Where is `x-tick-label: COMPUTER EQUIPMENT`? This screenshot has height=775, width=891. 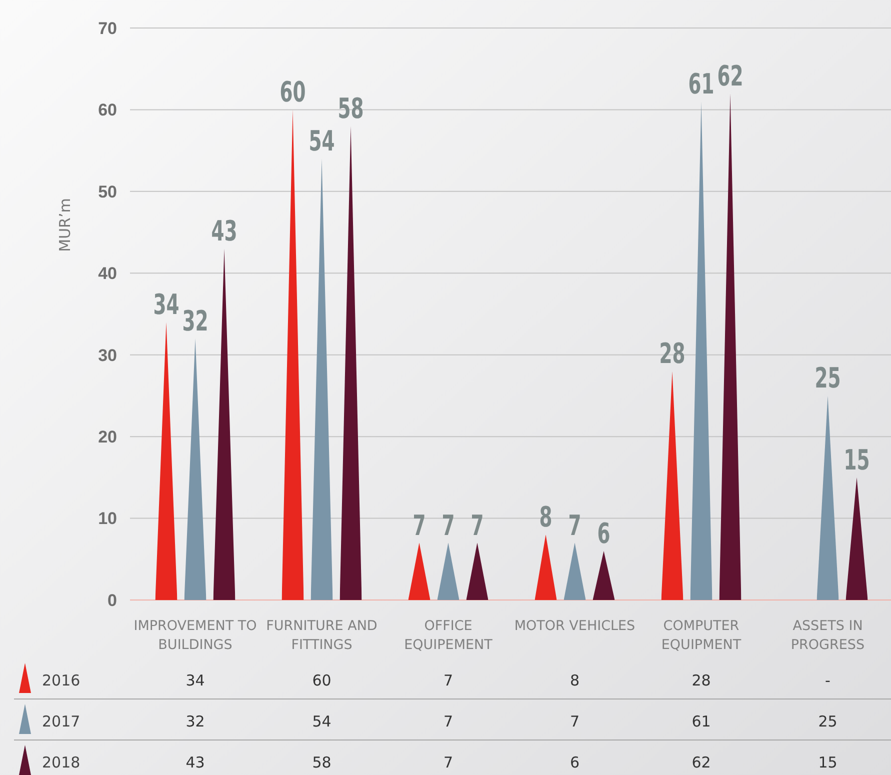 x-tick-label: COMPUTER EQUIPMENT is located at coordinates (701, 635).